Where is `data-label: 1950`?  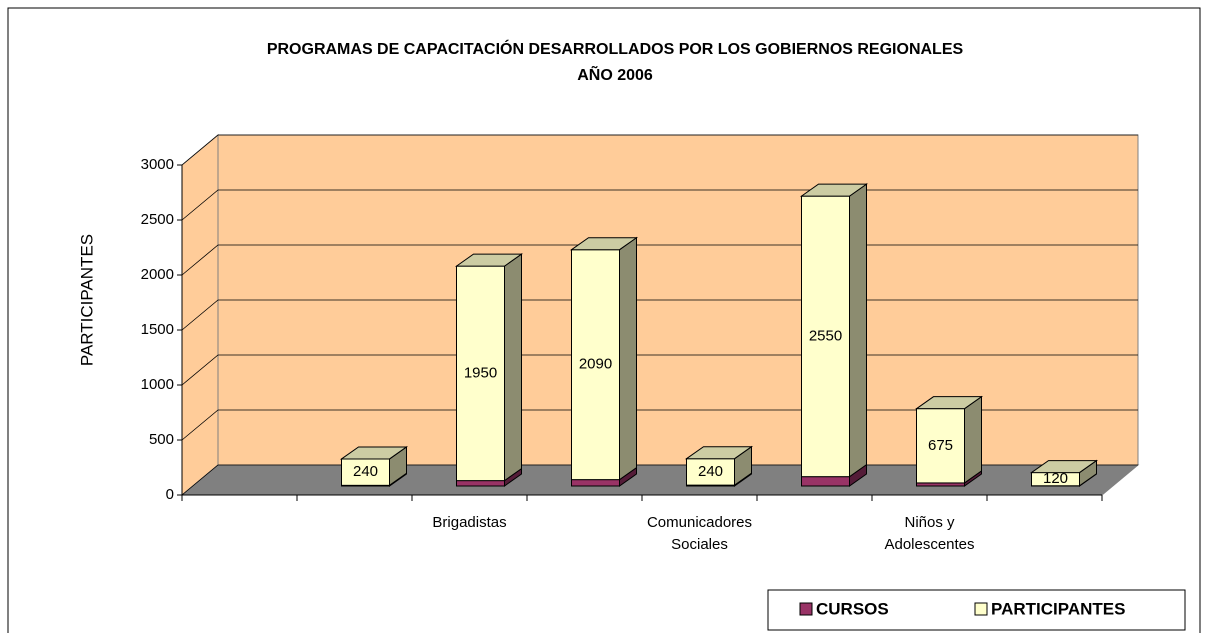 data-label: 1950 is located at coordinates (480, 372).